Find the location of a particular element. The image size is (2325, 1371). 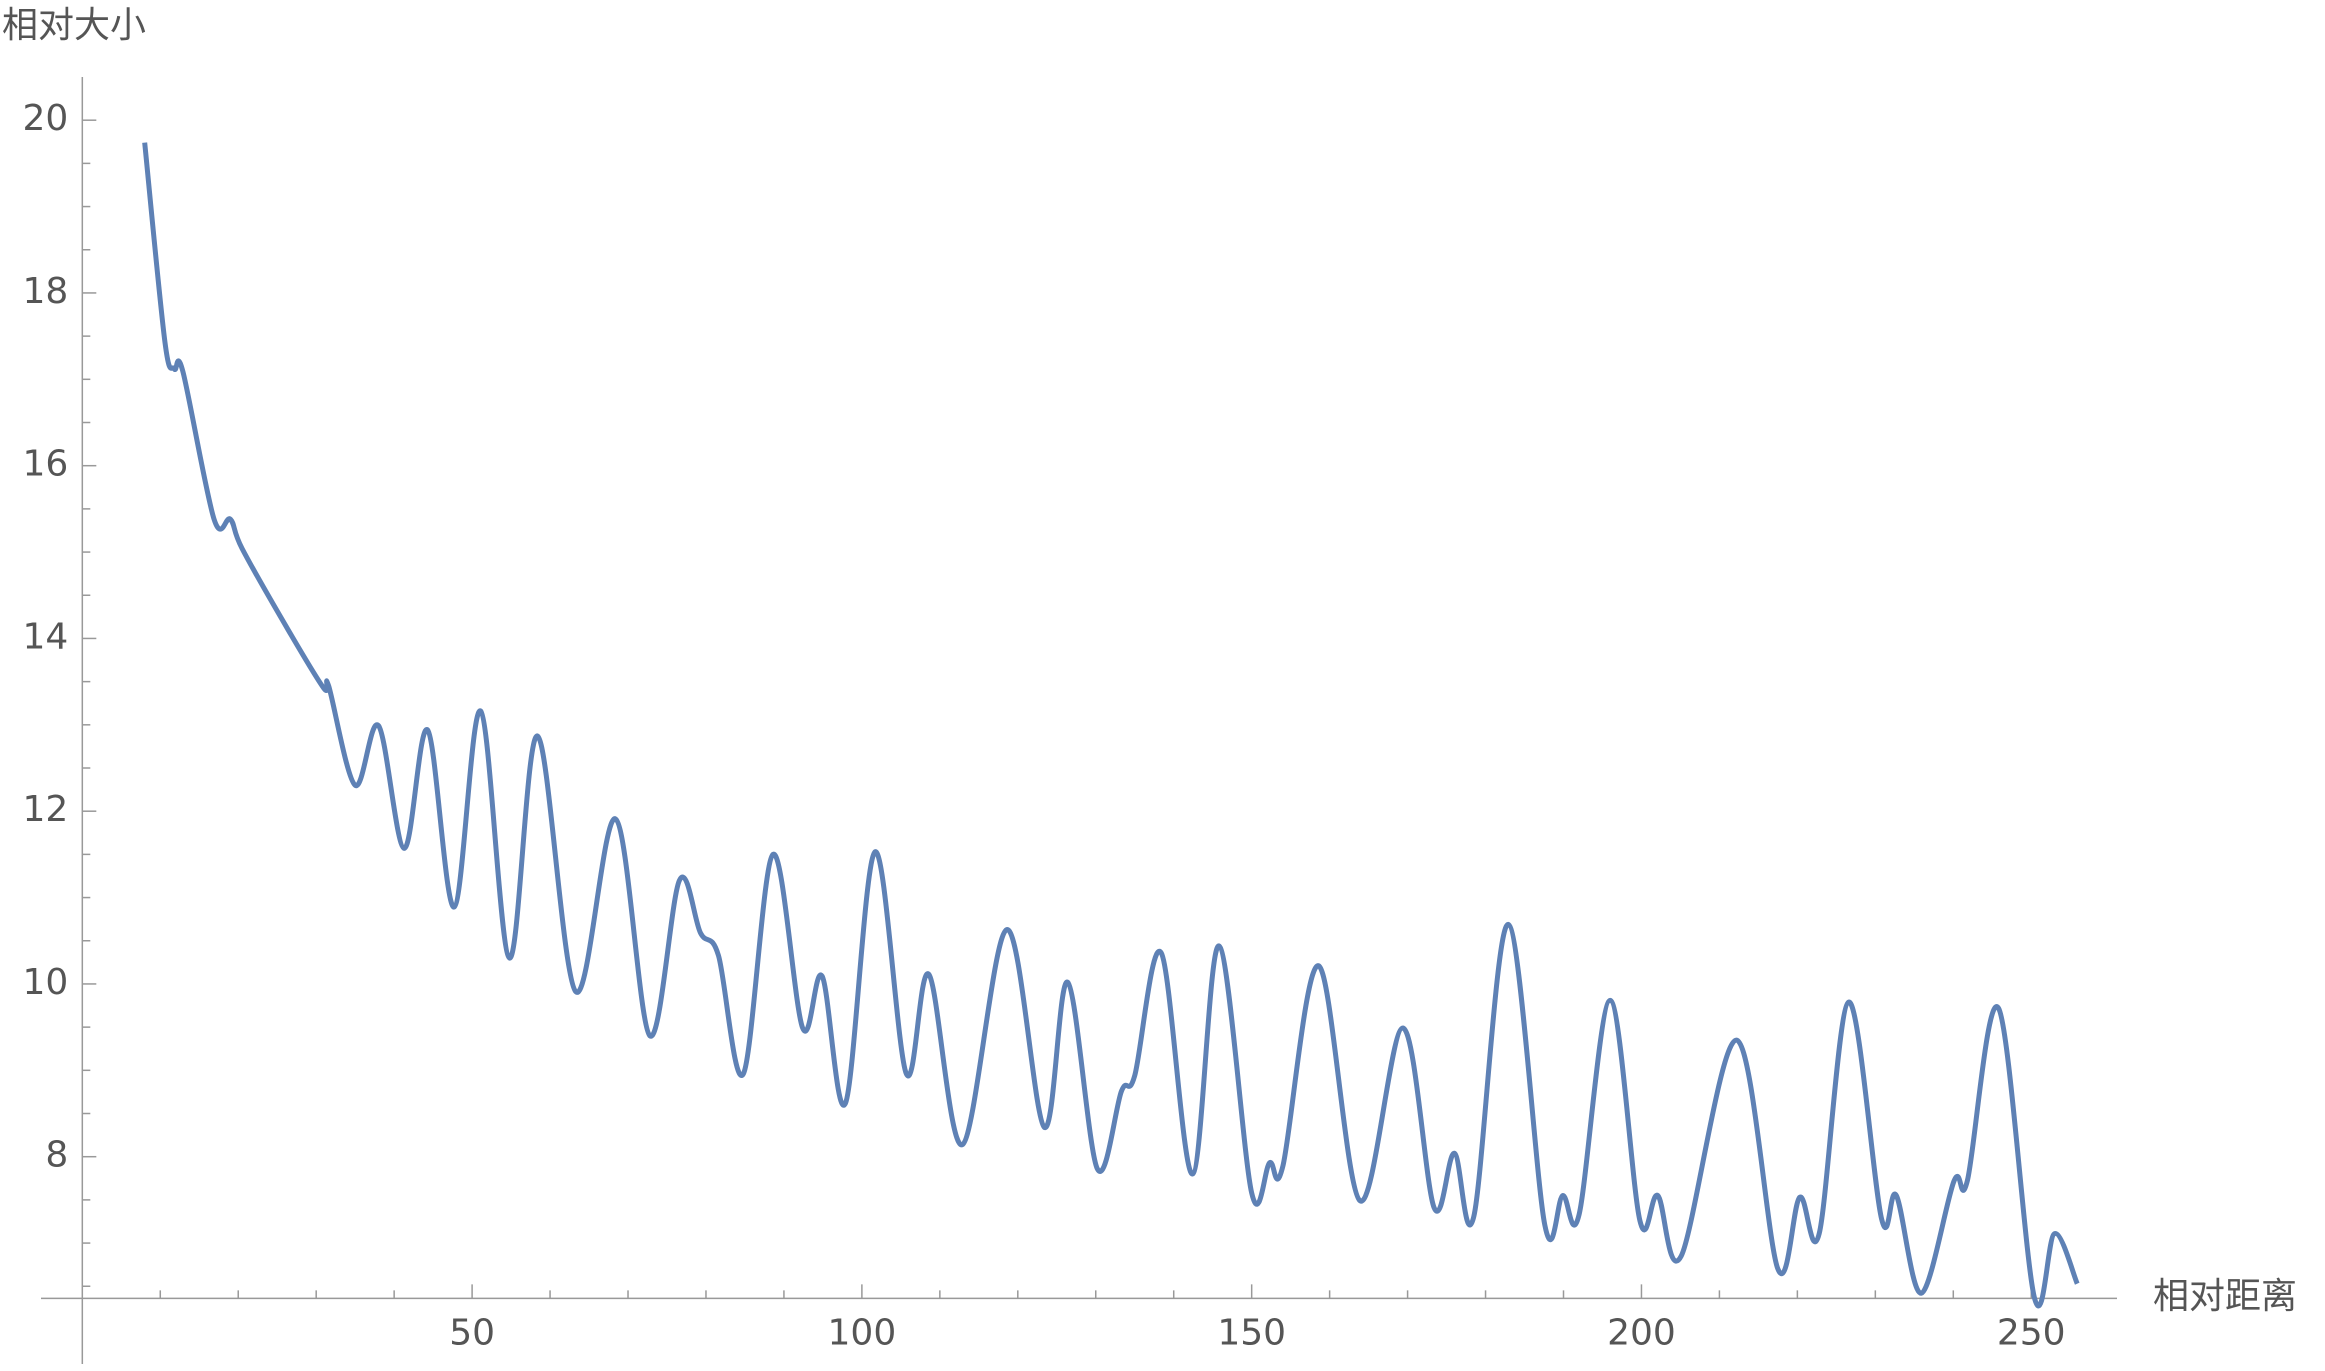

y-tick-label: 12 is located at coordinates (46, 809).